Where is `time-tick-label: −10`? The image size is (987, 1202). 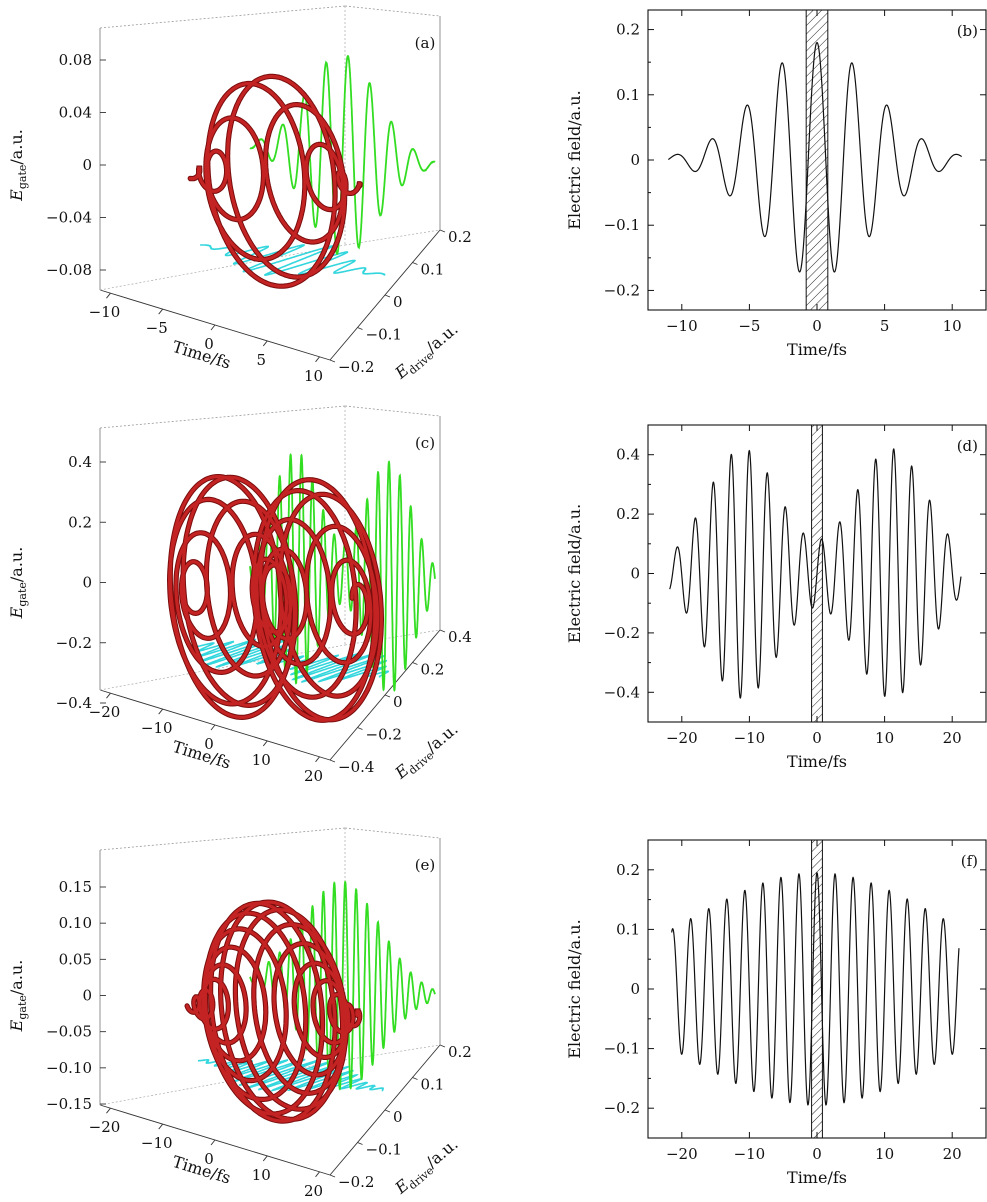 time-tick-label: −10 is located at coordinates (157, 1143).